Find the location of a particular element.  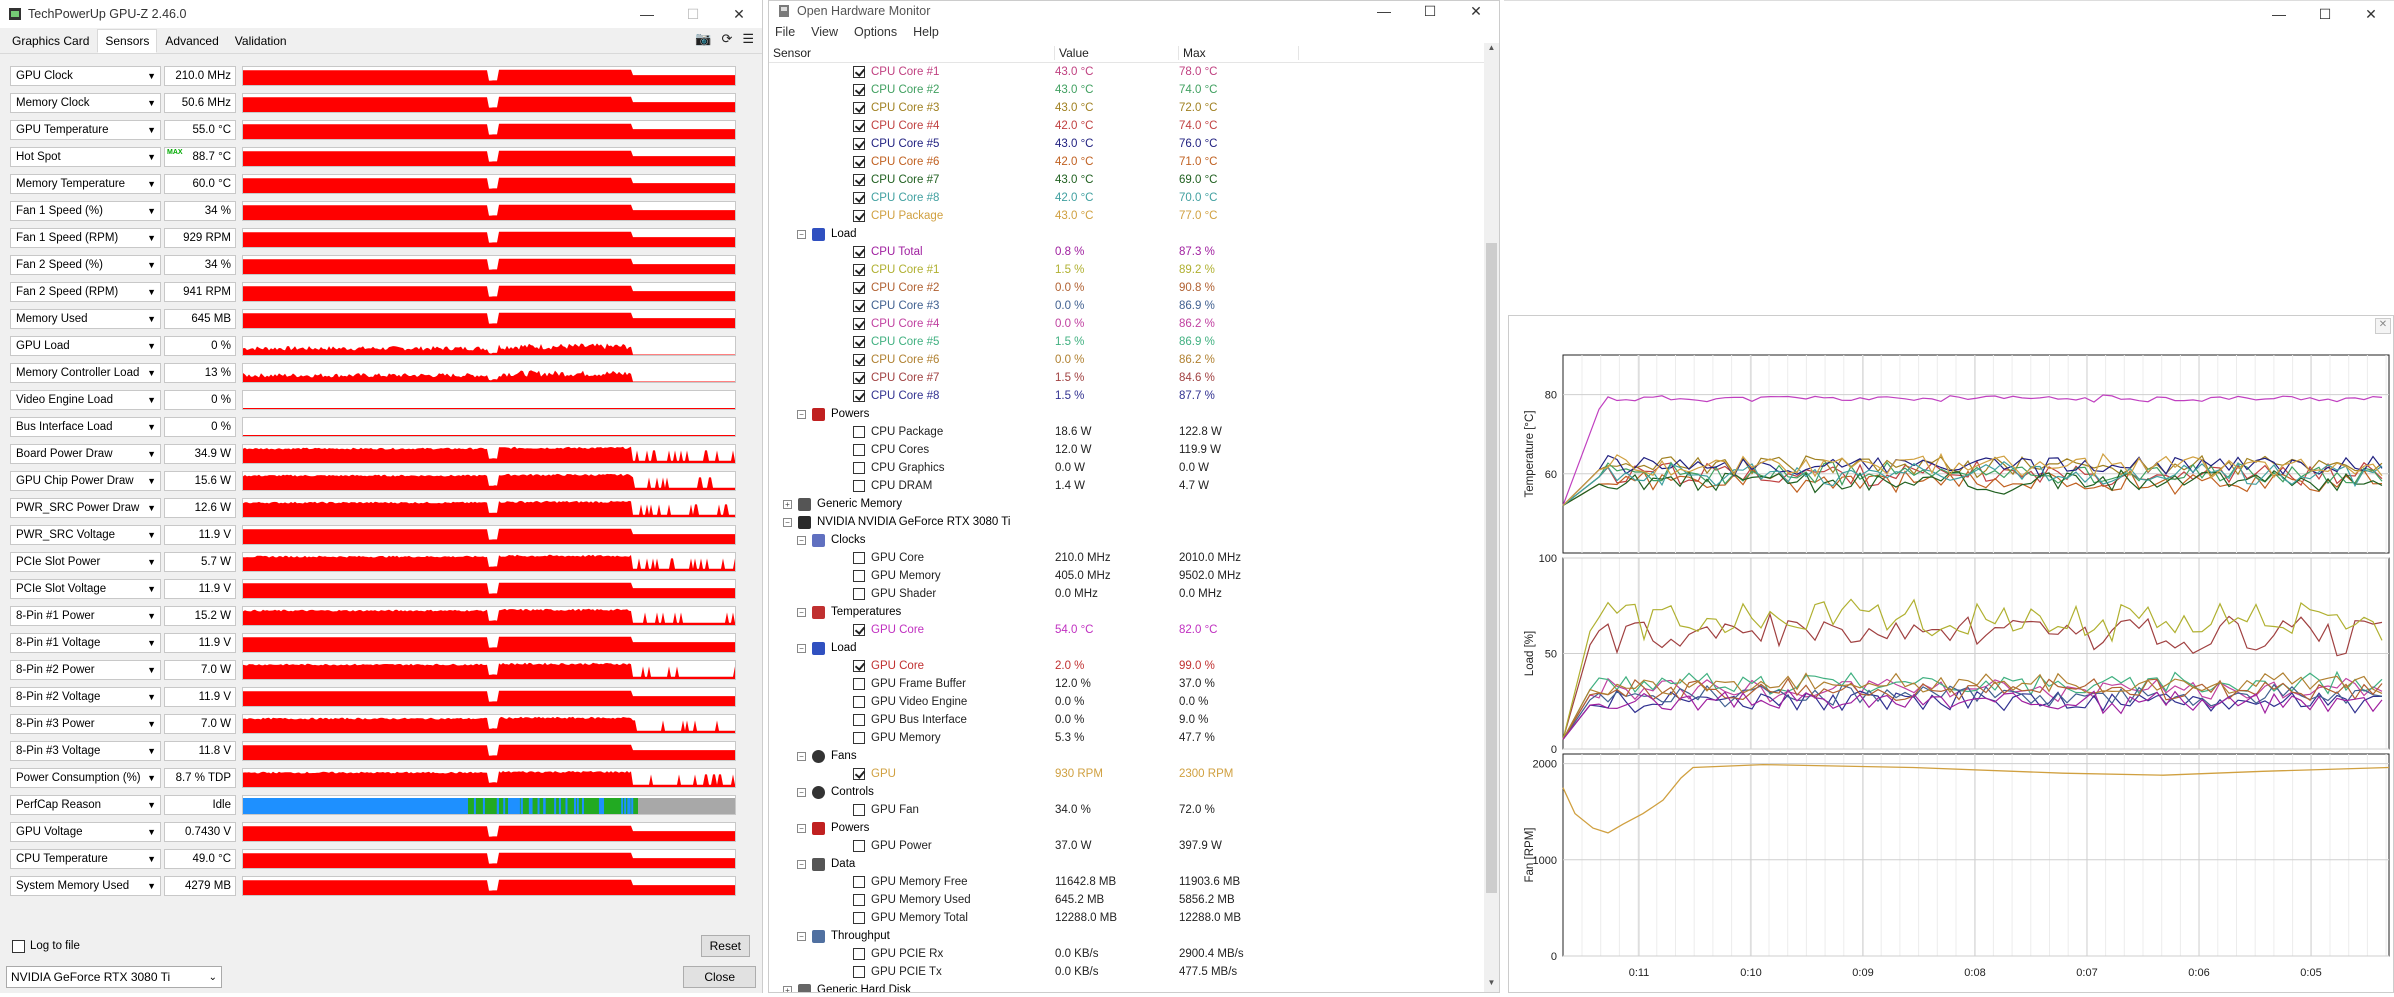

camera-icon: 📷 is located at coordinates (703, 39).